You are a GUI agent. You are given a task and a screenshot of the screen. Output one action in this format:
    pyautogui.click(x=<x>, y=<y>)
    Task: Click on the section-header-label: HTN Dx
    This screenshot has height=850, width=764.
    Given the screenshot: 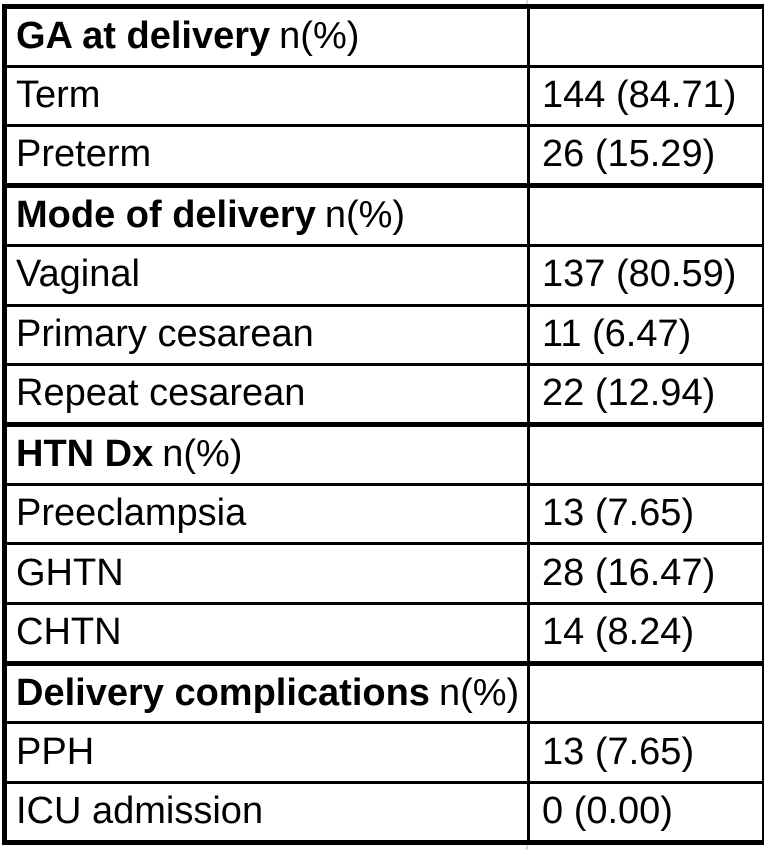 What is the action you would take?
    pyautogui.click(x=85, y=453)
    